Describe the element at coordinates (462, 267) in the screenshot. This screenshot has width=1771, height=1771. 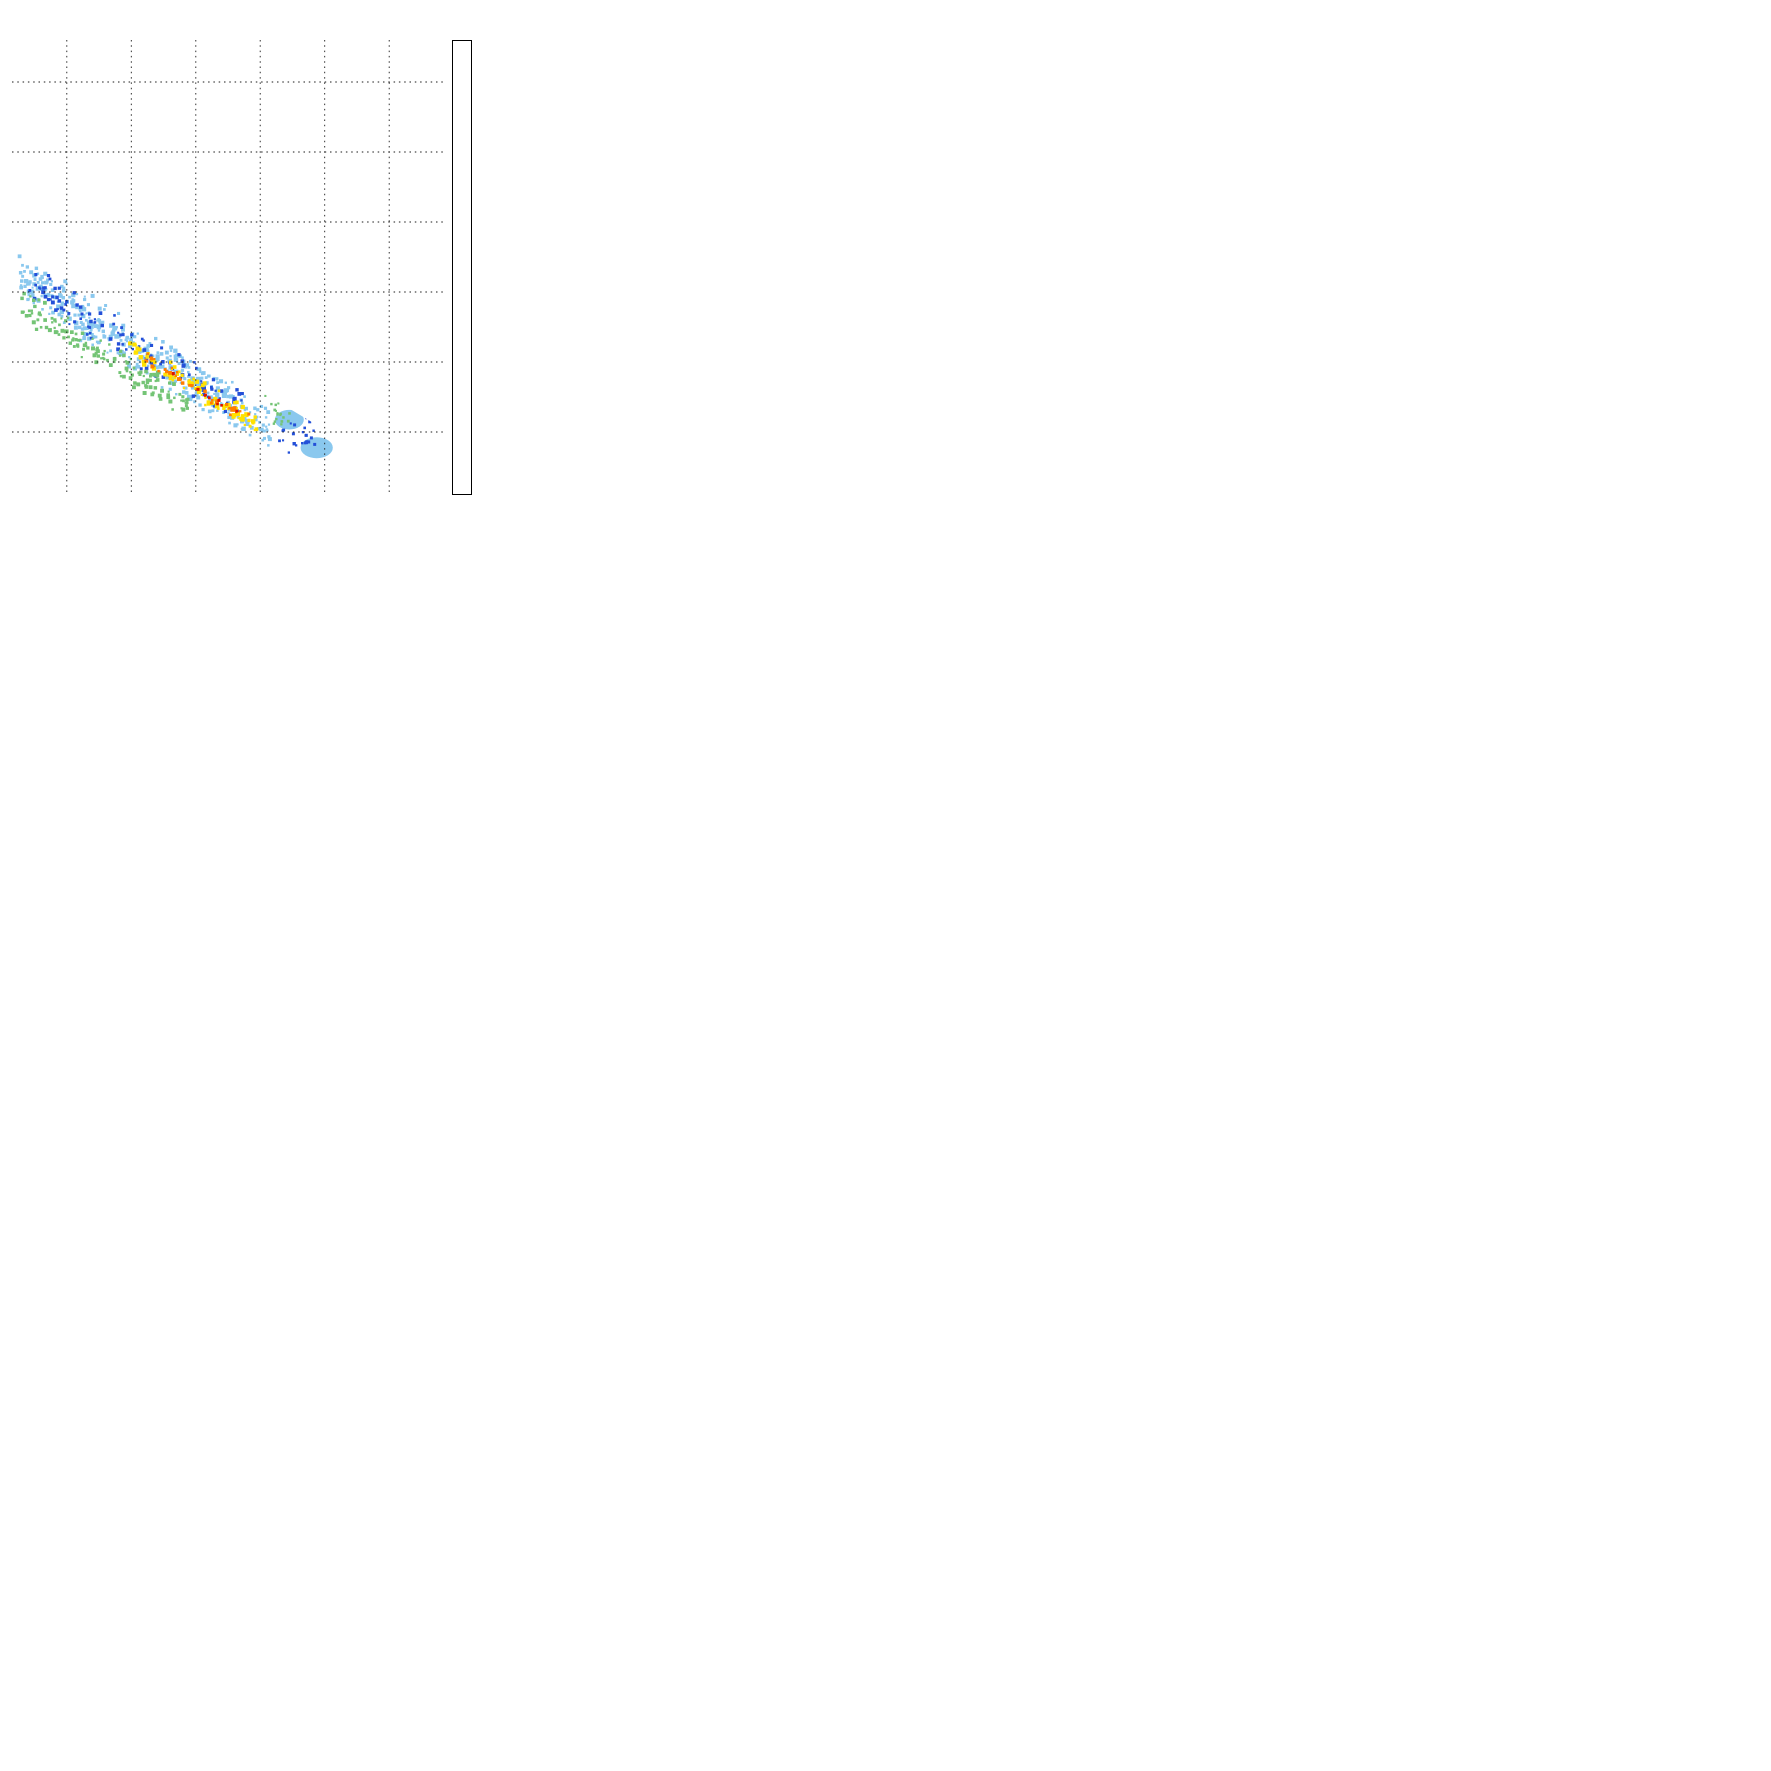
I see `colorbar` at that location.